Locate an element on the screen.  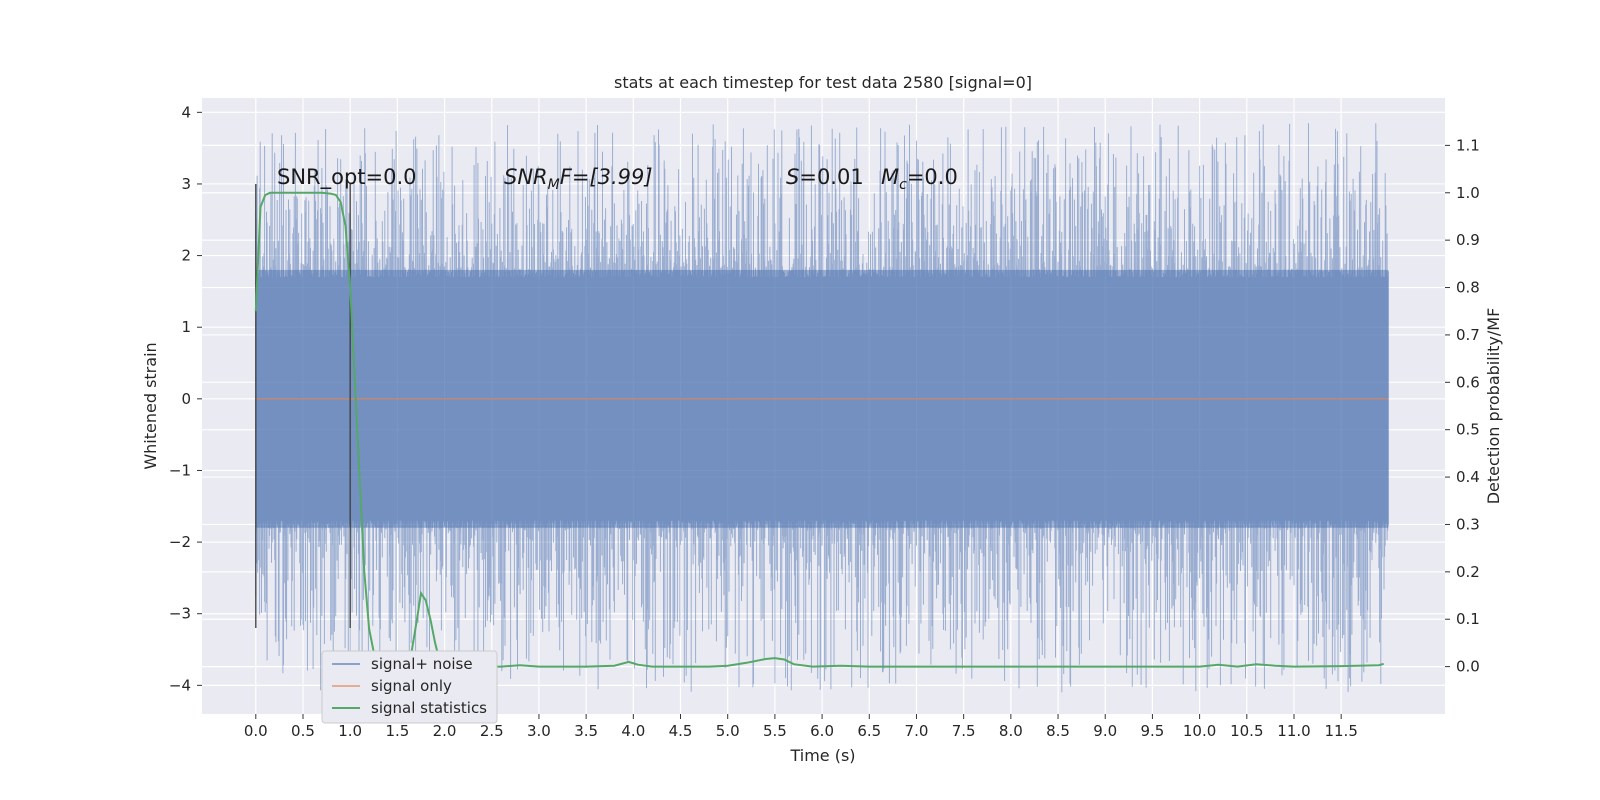
x-tick-label: 6.5 is located at coordinates (869, 731).